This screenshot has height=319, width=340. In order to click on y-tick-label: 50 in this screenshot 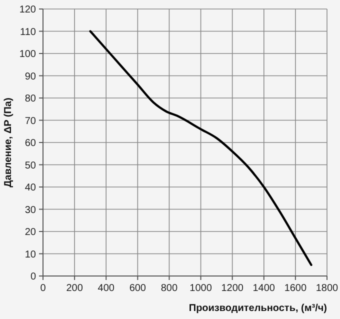, I will do `click(30, 166)`.